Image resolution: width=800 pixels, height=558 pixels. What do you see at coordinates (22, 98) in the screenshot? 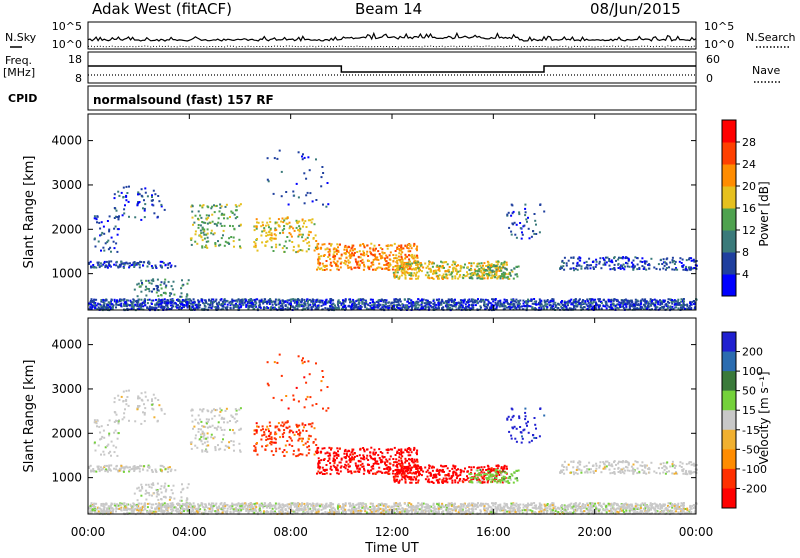
I see `cpid-label: CPID` at bounding box center [22, 98].